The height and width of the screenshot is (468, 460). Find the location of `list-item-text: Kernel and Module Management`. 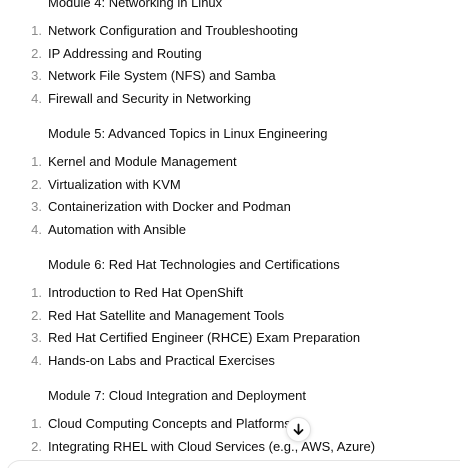

list-item-text: Kernel and Module Management is located at coordinates (142, 161).